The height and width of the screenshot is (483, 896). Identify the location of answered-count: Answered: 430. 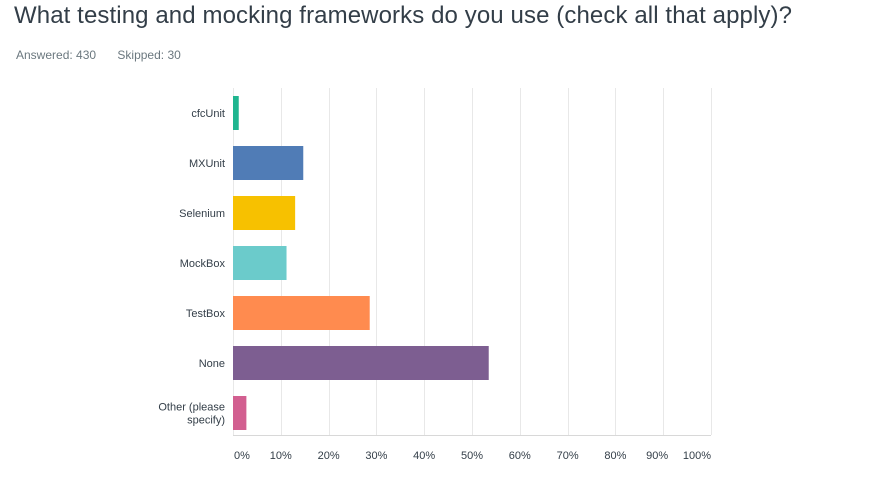
(56, 55).